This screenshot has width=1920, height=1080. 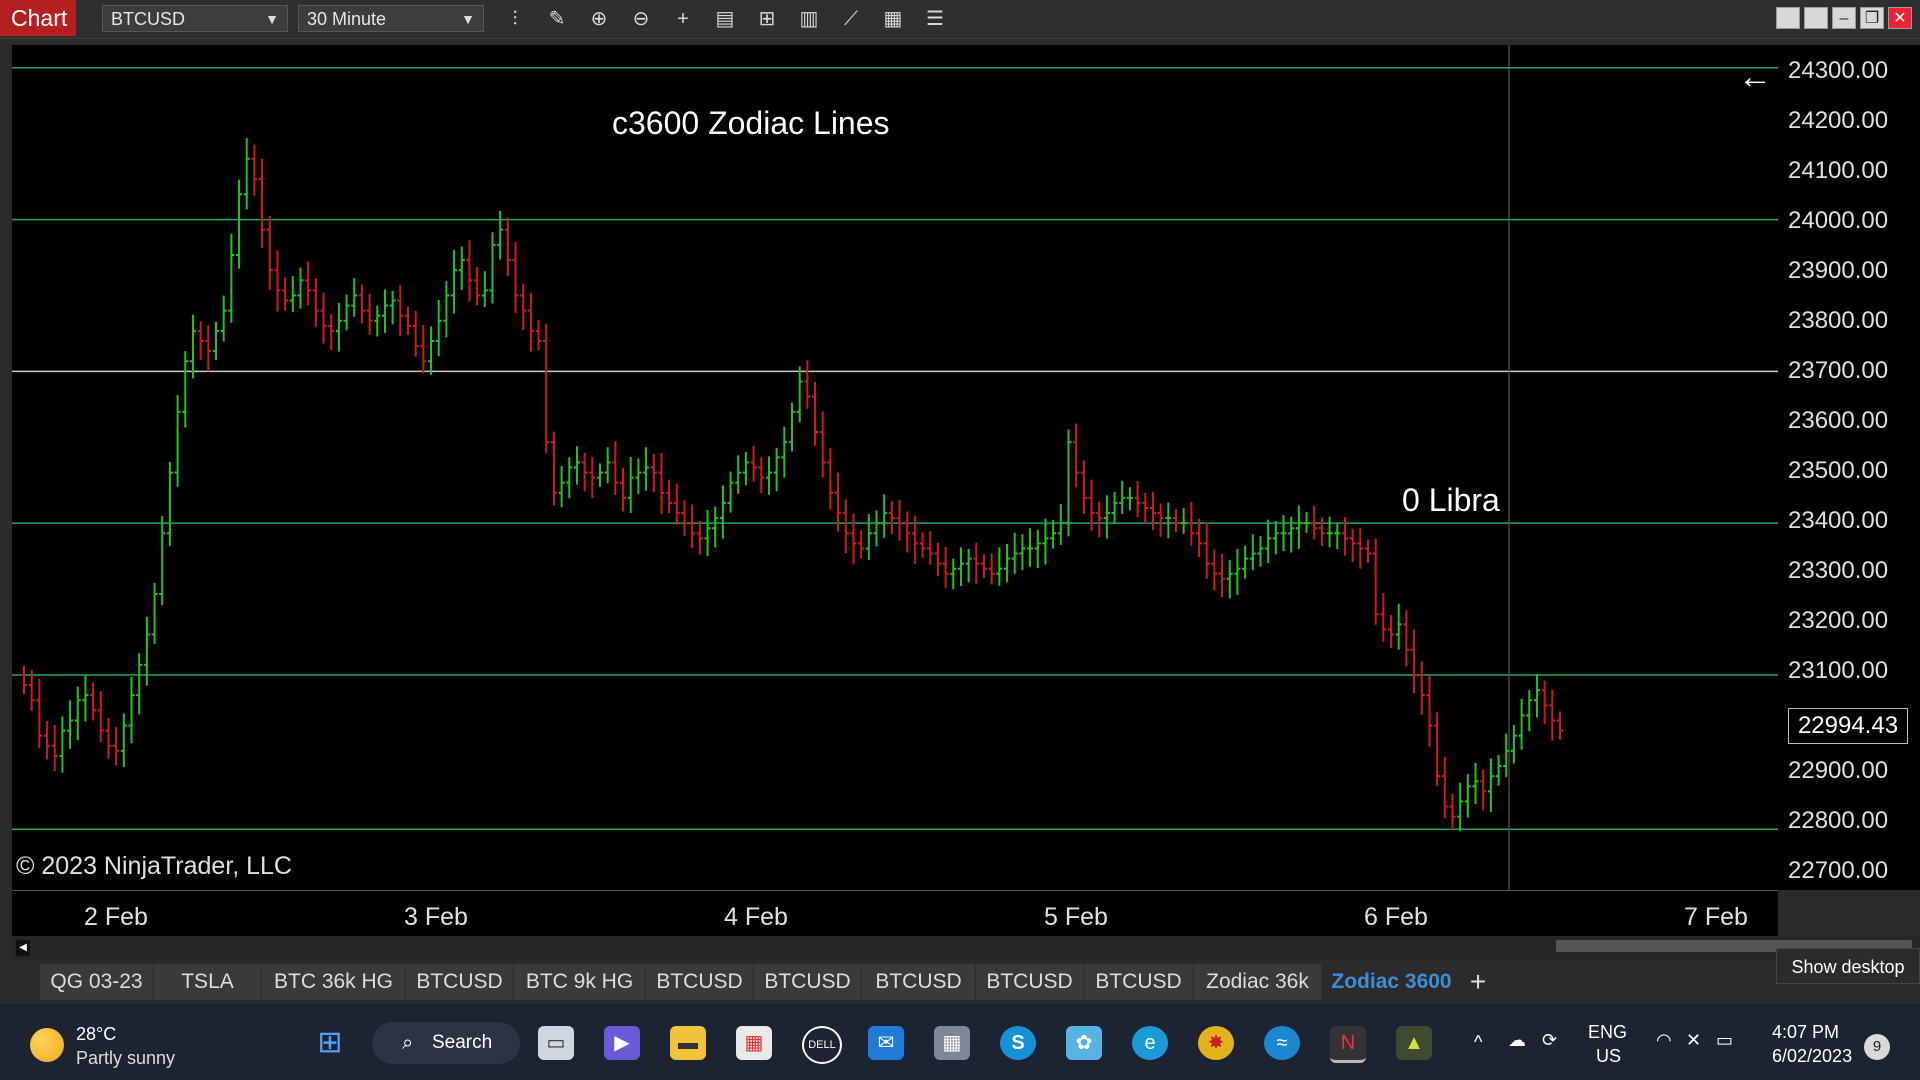 I want to click on paint-icon: ✿, so click(x=1084, y=1043).